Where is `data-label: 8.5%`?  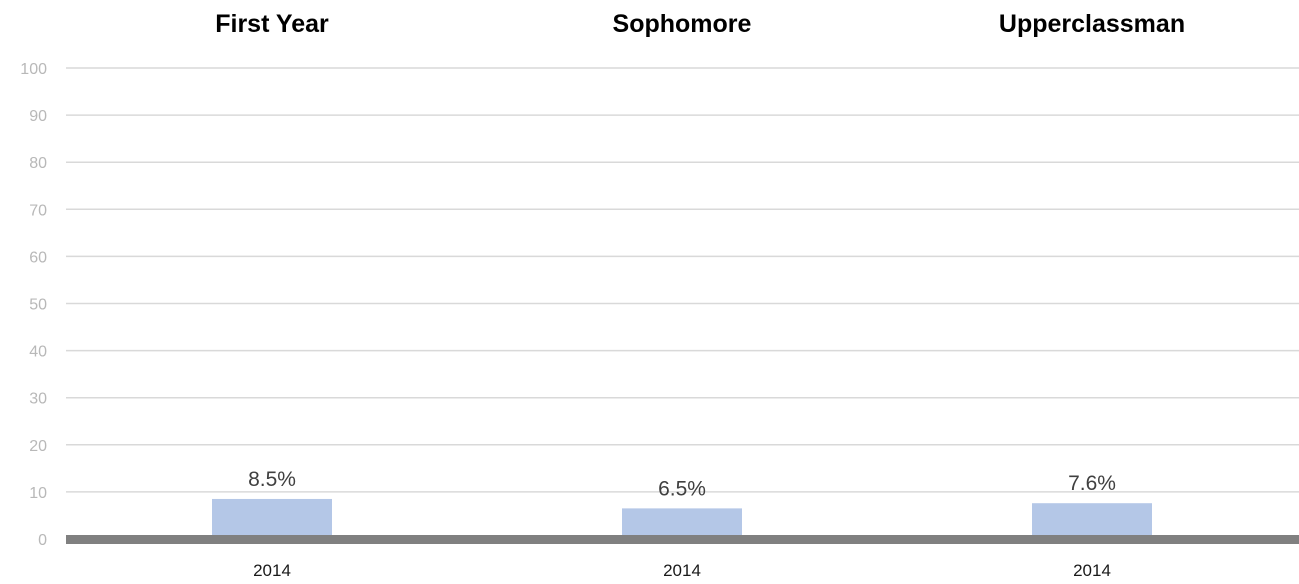 data-label: 8.5% is located at coordinates (272, 479).